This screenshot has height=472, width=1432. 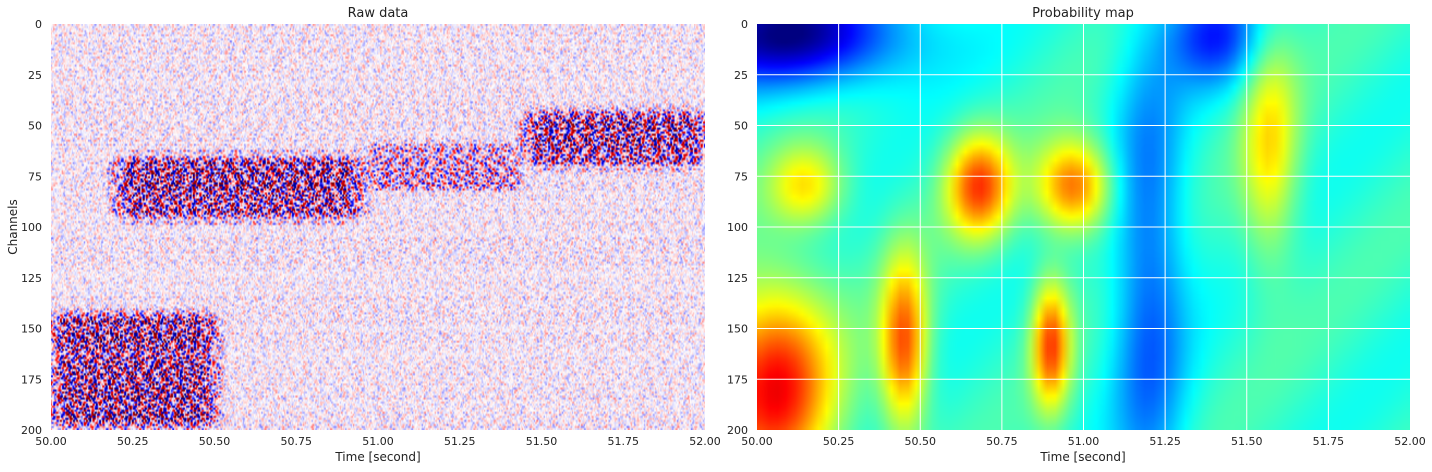 What do you see at coordinates (377, 457) in the screenshot?
I see `raw-data-x-label: Time [second]` at bounding box center [377, 457].